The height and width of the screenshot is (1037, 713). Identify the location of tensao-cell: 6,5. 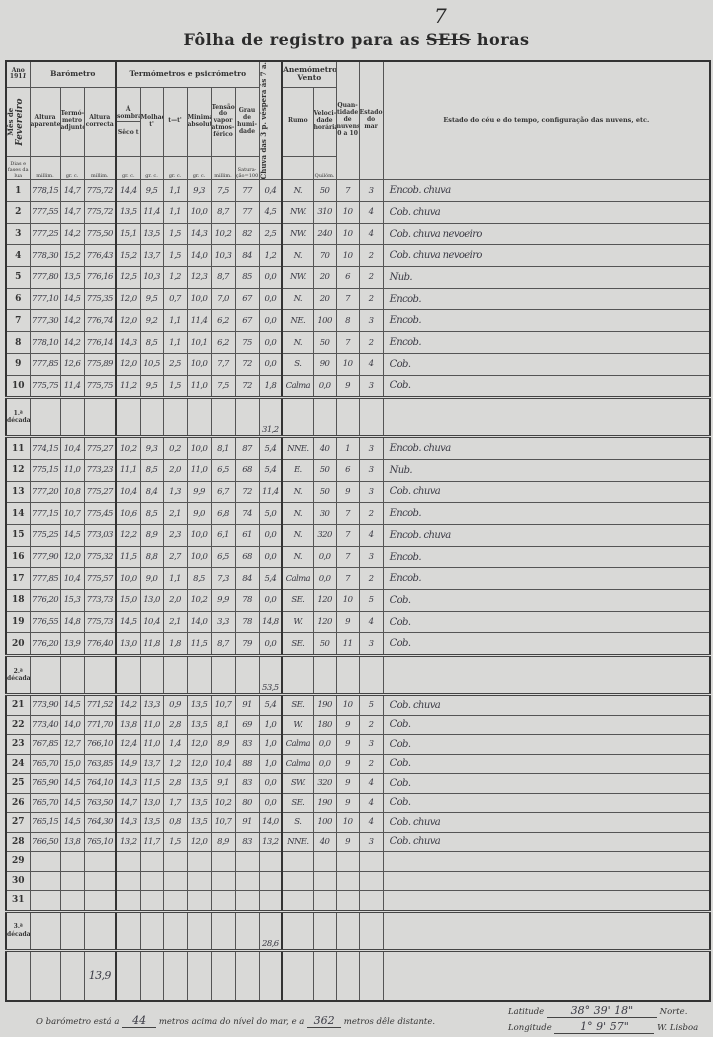
(223, 470).